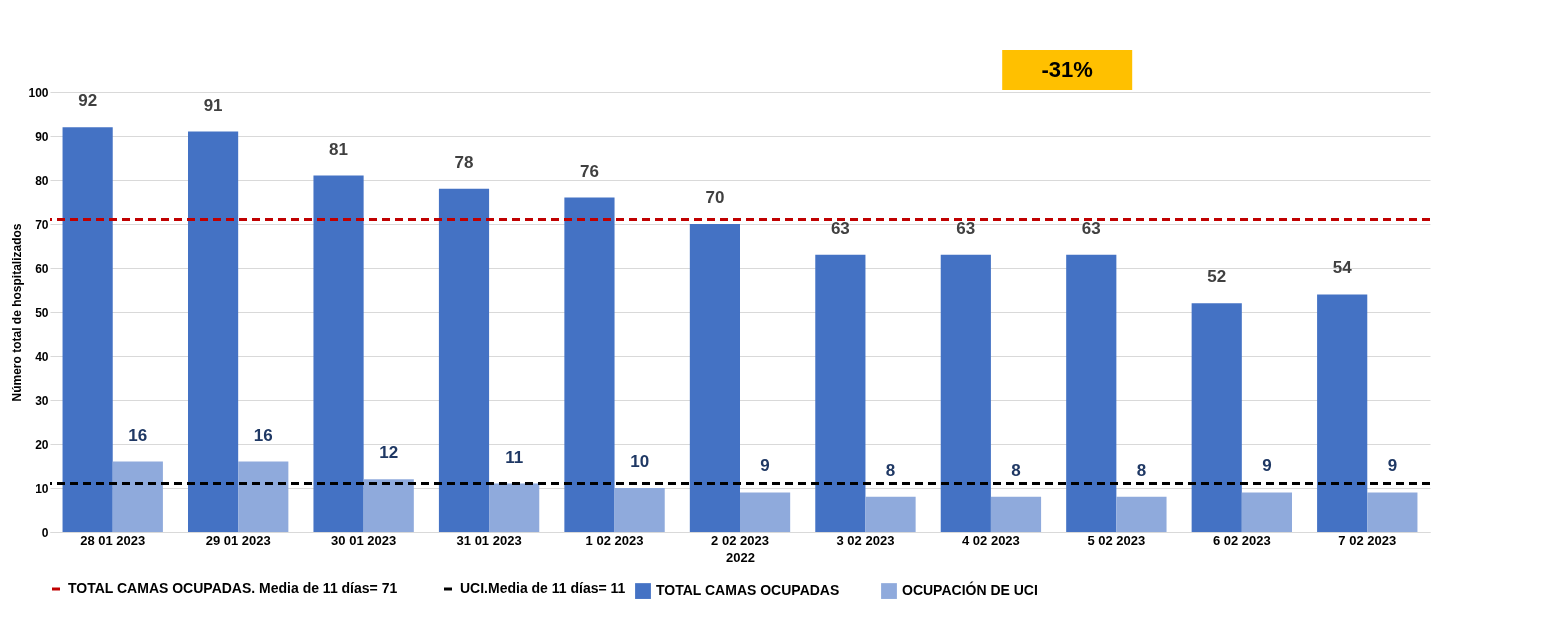  Describe the element at coordinates (589, 171) in the screenshot. I see `data-label: 76` at that location.